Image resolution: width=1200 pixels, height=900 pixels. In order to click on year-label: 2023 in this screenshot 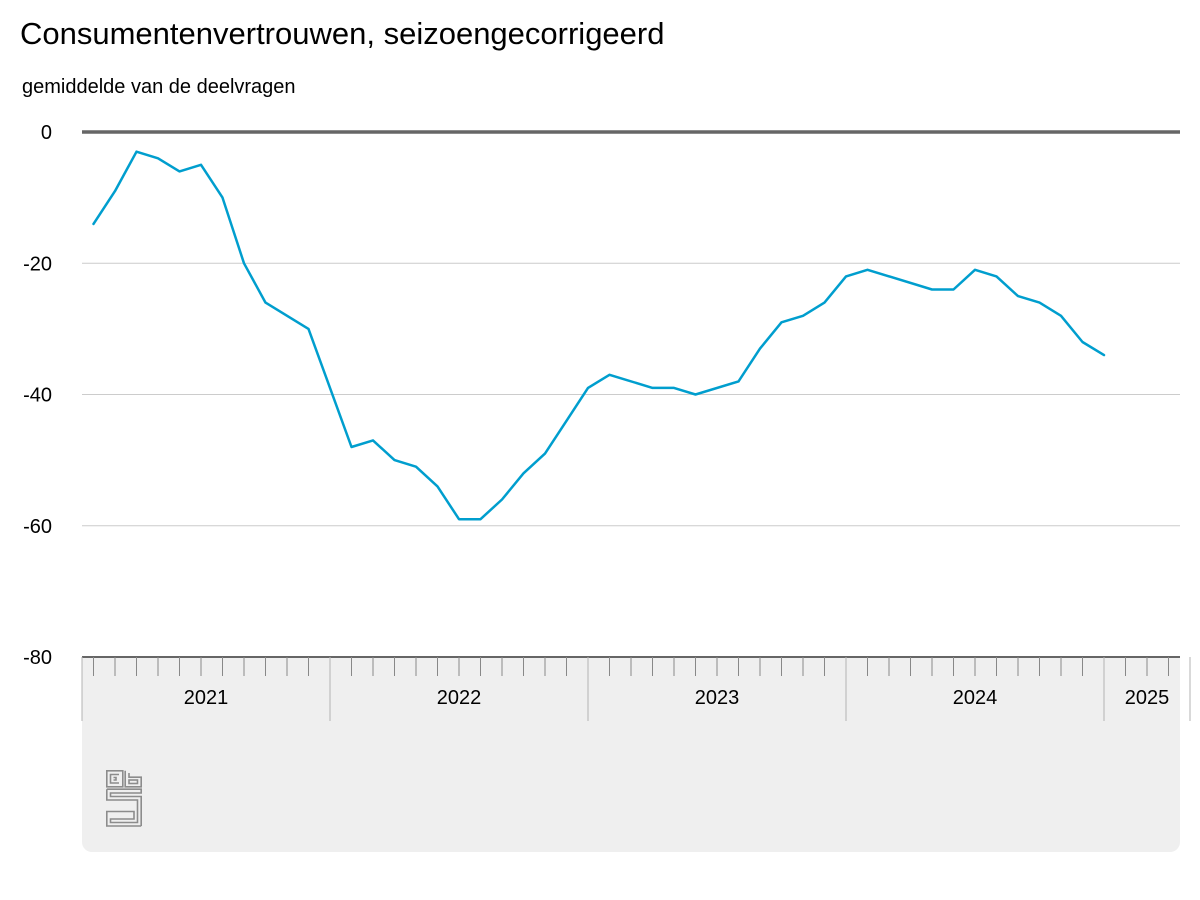, I will do `click(717, 698)`.